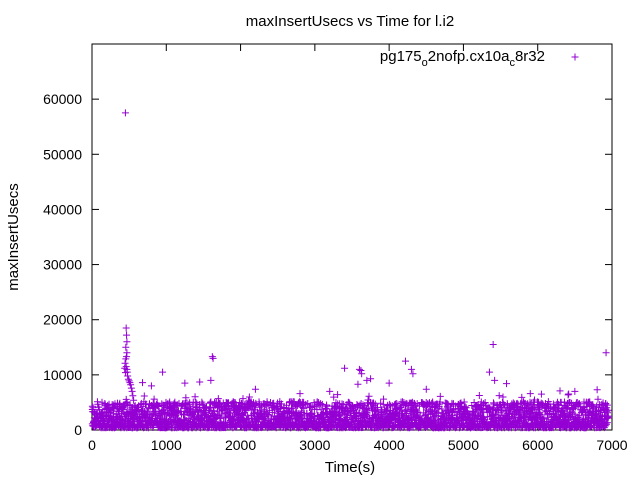 The width and height of the screenshot is (640, 480). What do you see at coordinates (92, 445) in the screenshot?
I see `x-tick-label: 0` at bounding box center [92, 445].